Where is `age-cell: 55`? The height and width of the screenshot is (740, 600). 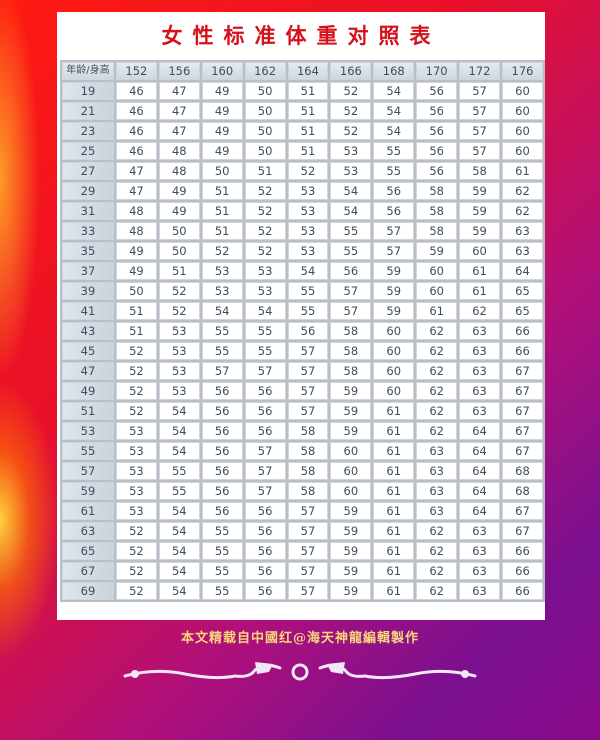 age-cell: 55 is located at coordinates (88, 451).